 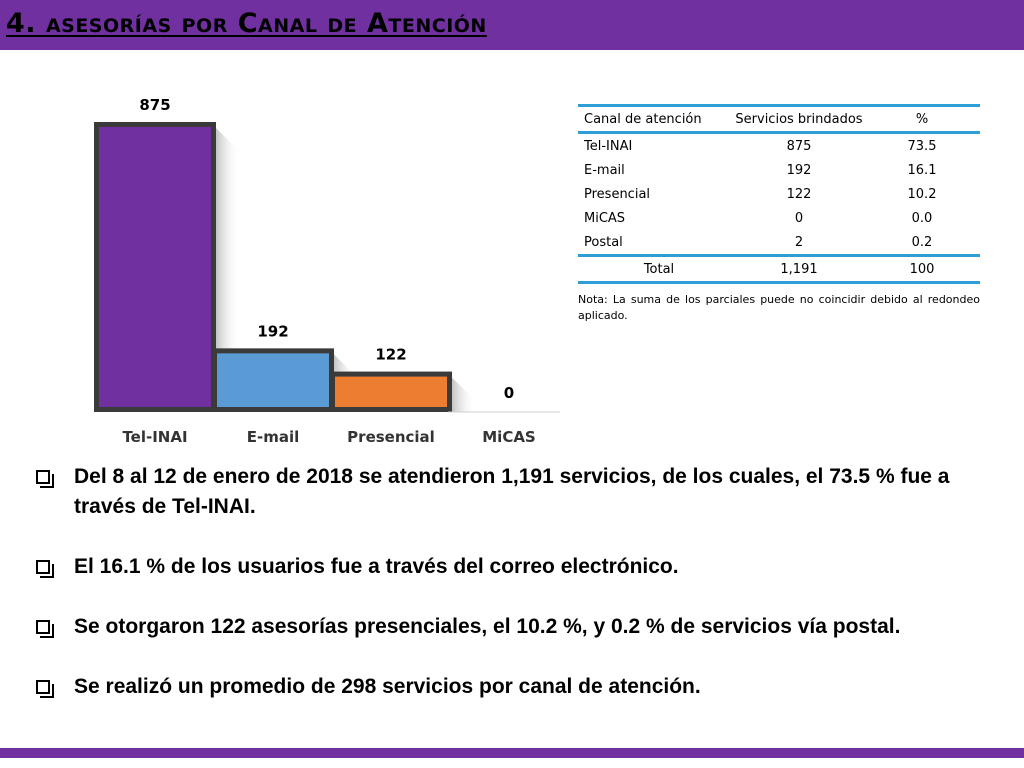 What do you see at coordinates (799, 146) in the screenshot?
I see `table-cell: 875` at bounding box center [799, 146].